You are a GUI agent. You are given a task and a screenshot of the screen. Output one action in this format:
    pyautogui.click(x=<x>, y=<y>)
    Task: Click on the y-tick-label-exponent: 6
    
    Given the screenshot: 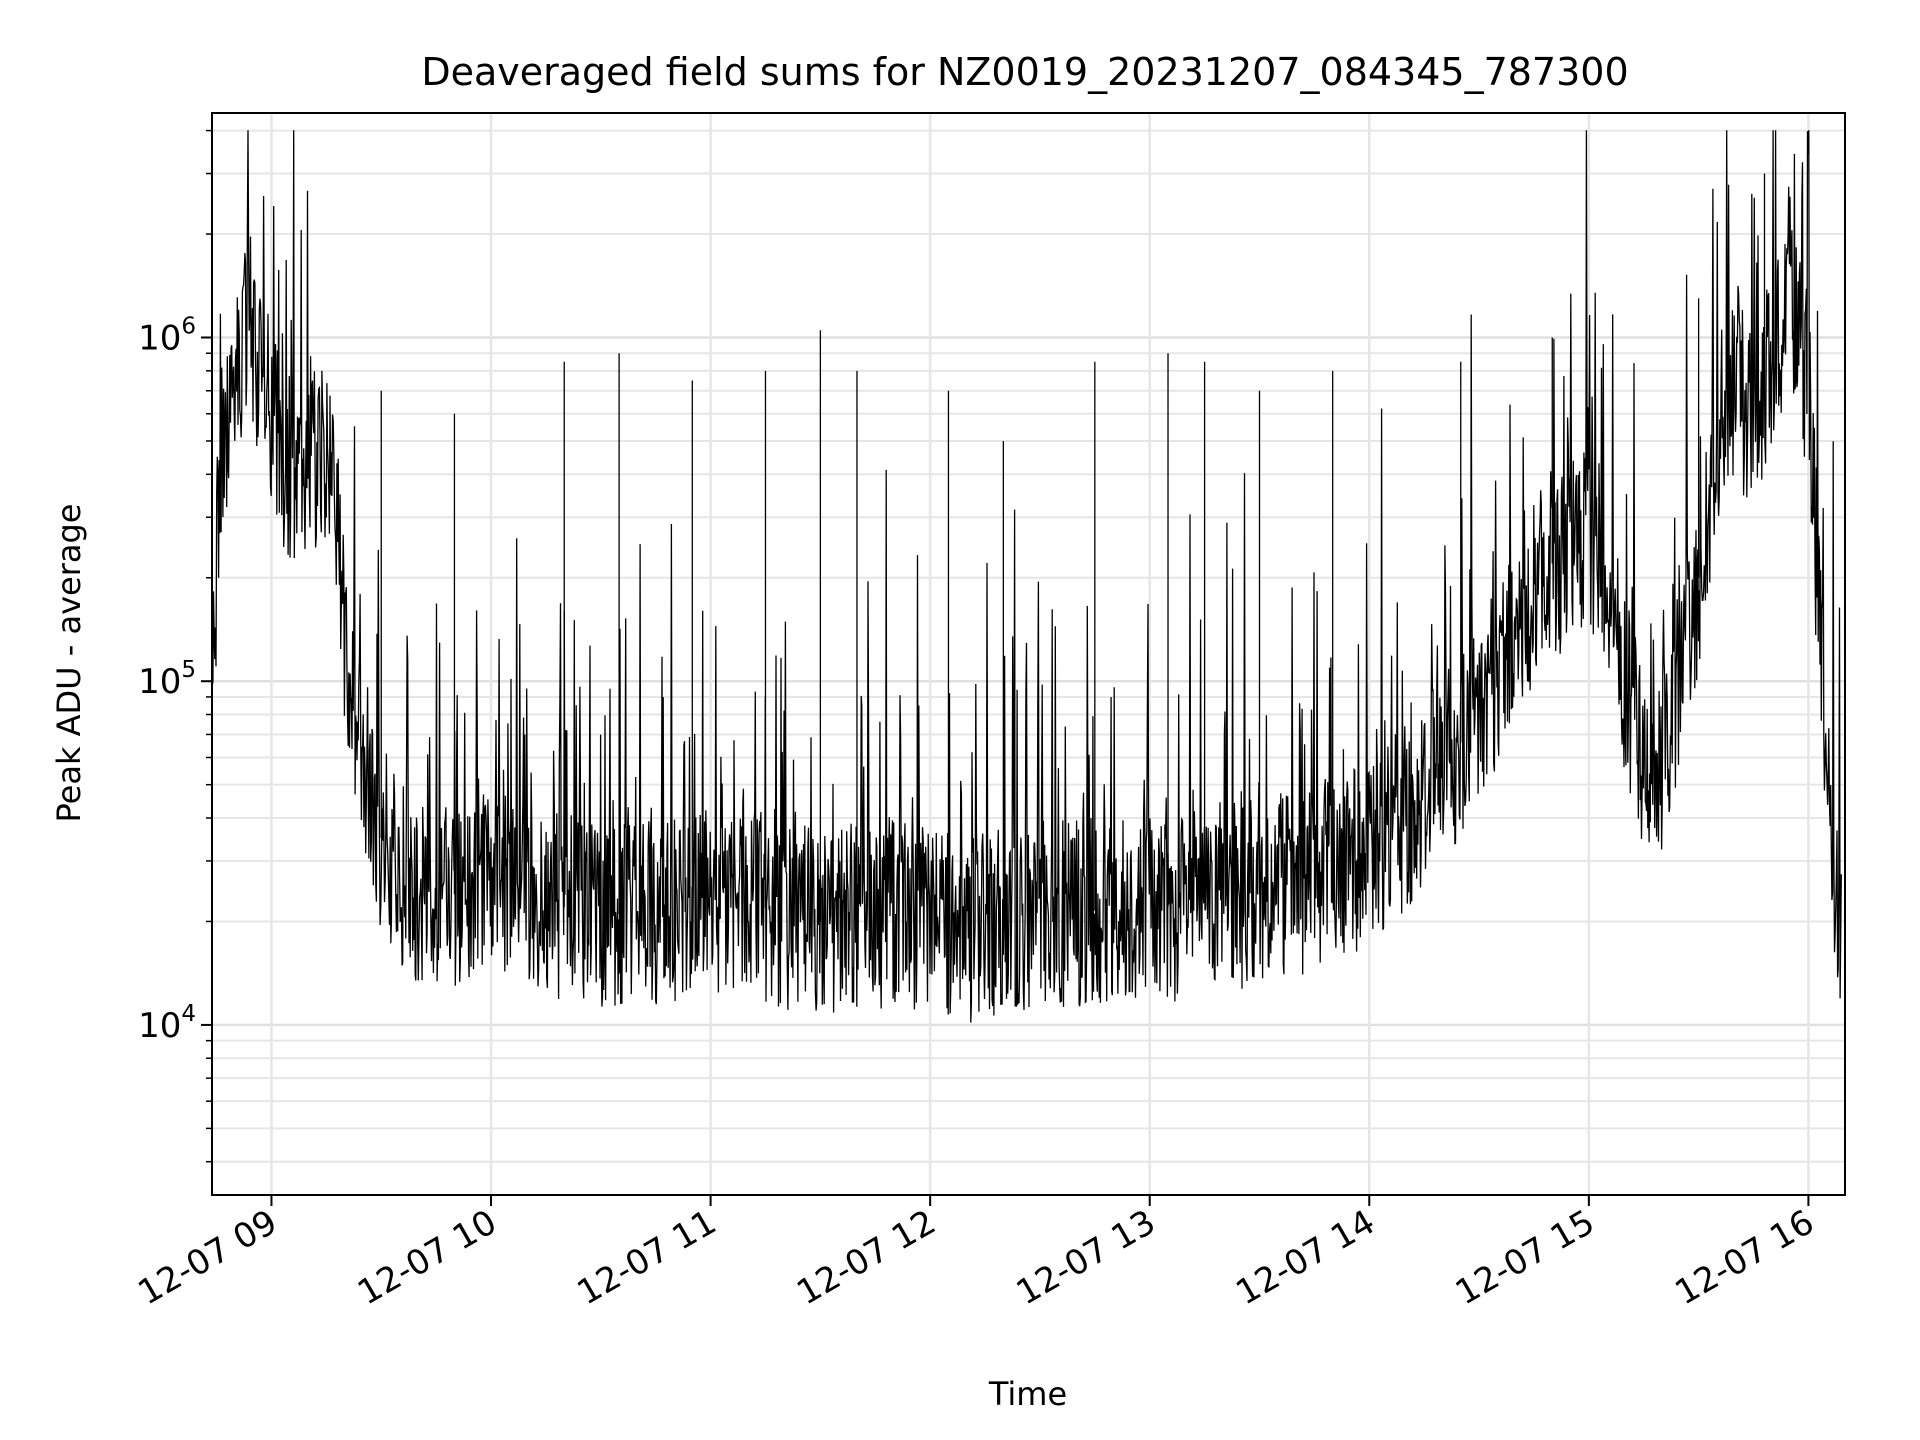 What is the action you would take?
    pyautogui.click(x=188, y=327)
    